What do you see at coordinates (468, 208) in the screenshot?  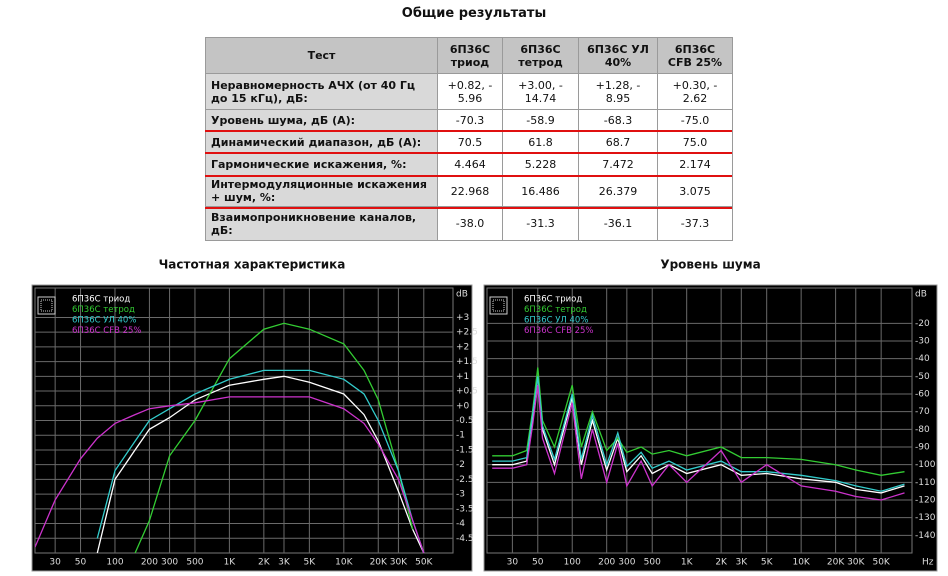 I see `underline` at bounding box center [468, 208].